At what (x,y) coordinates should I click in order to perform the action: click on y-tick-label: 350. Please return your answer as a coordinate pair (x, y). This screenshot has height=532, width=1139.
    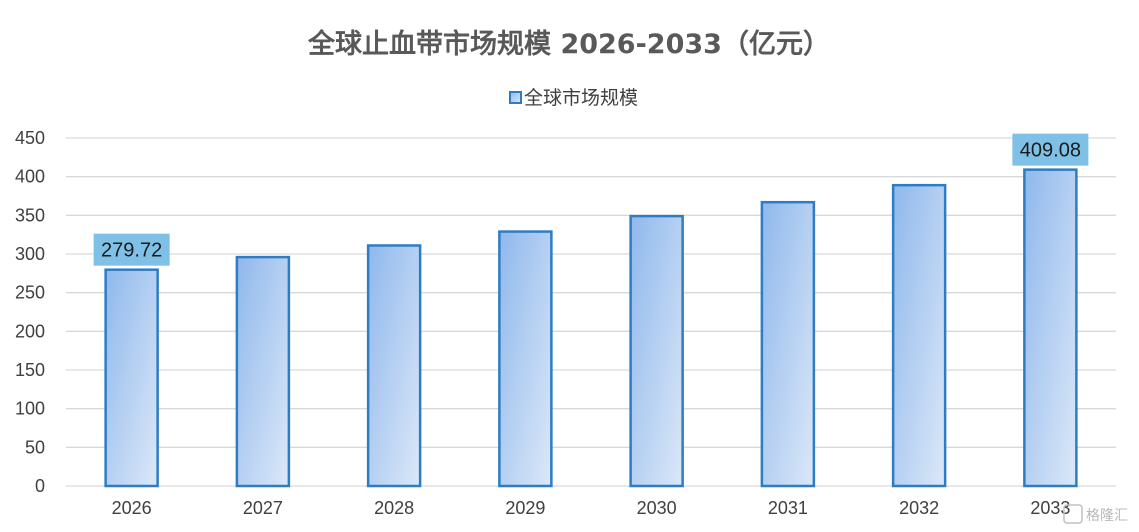
    Looking at the image, I should click on (30, 215).